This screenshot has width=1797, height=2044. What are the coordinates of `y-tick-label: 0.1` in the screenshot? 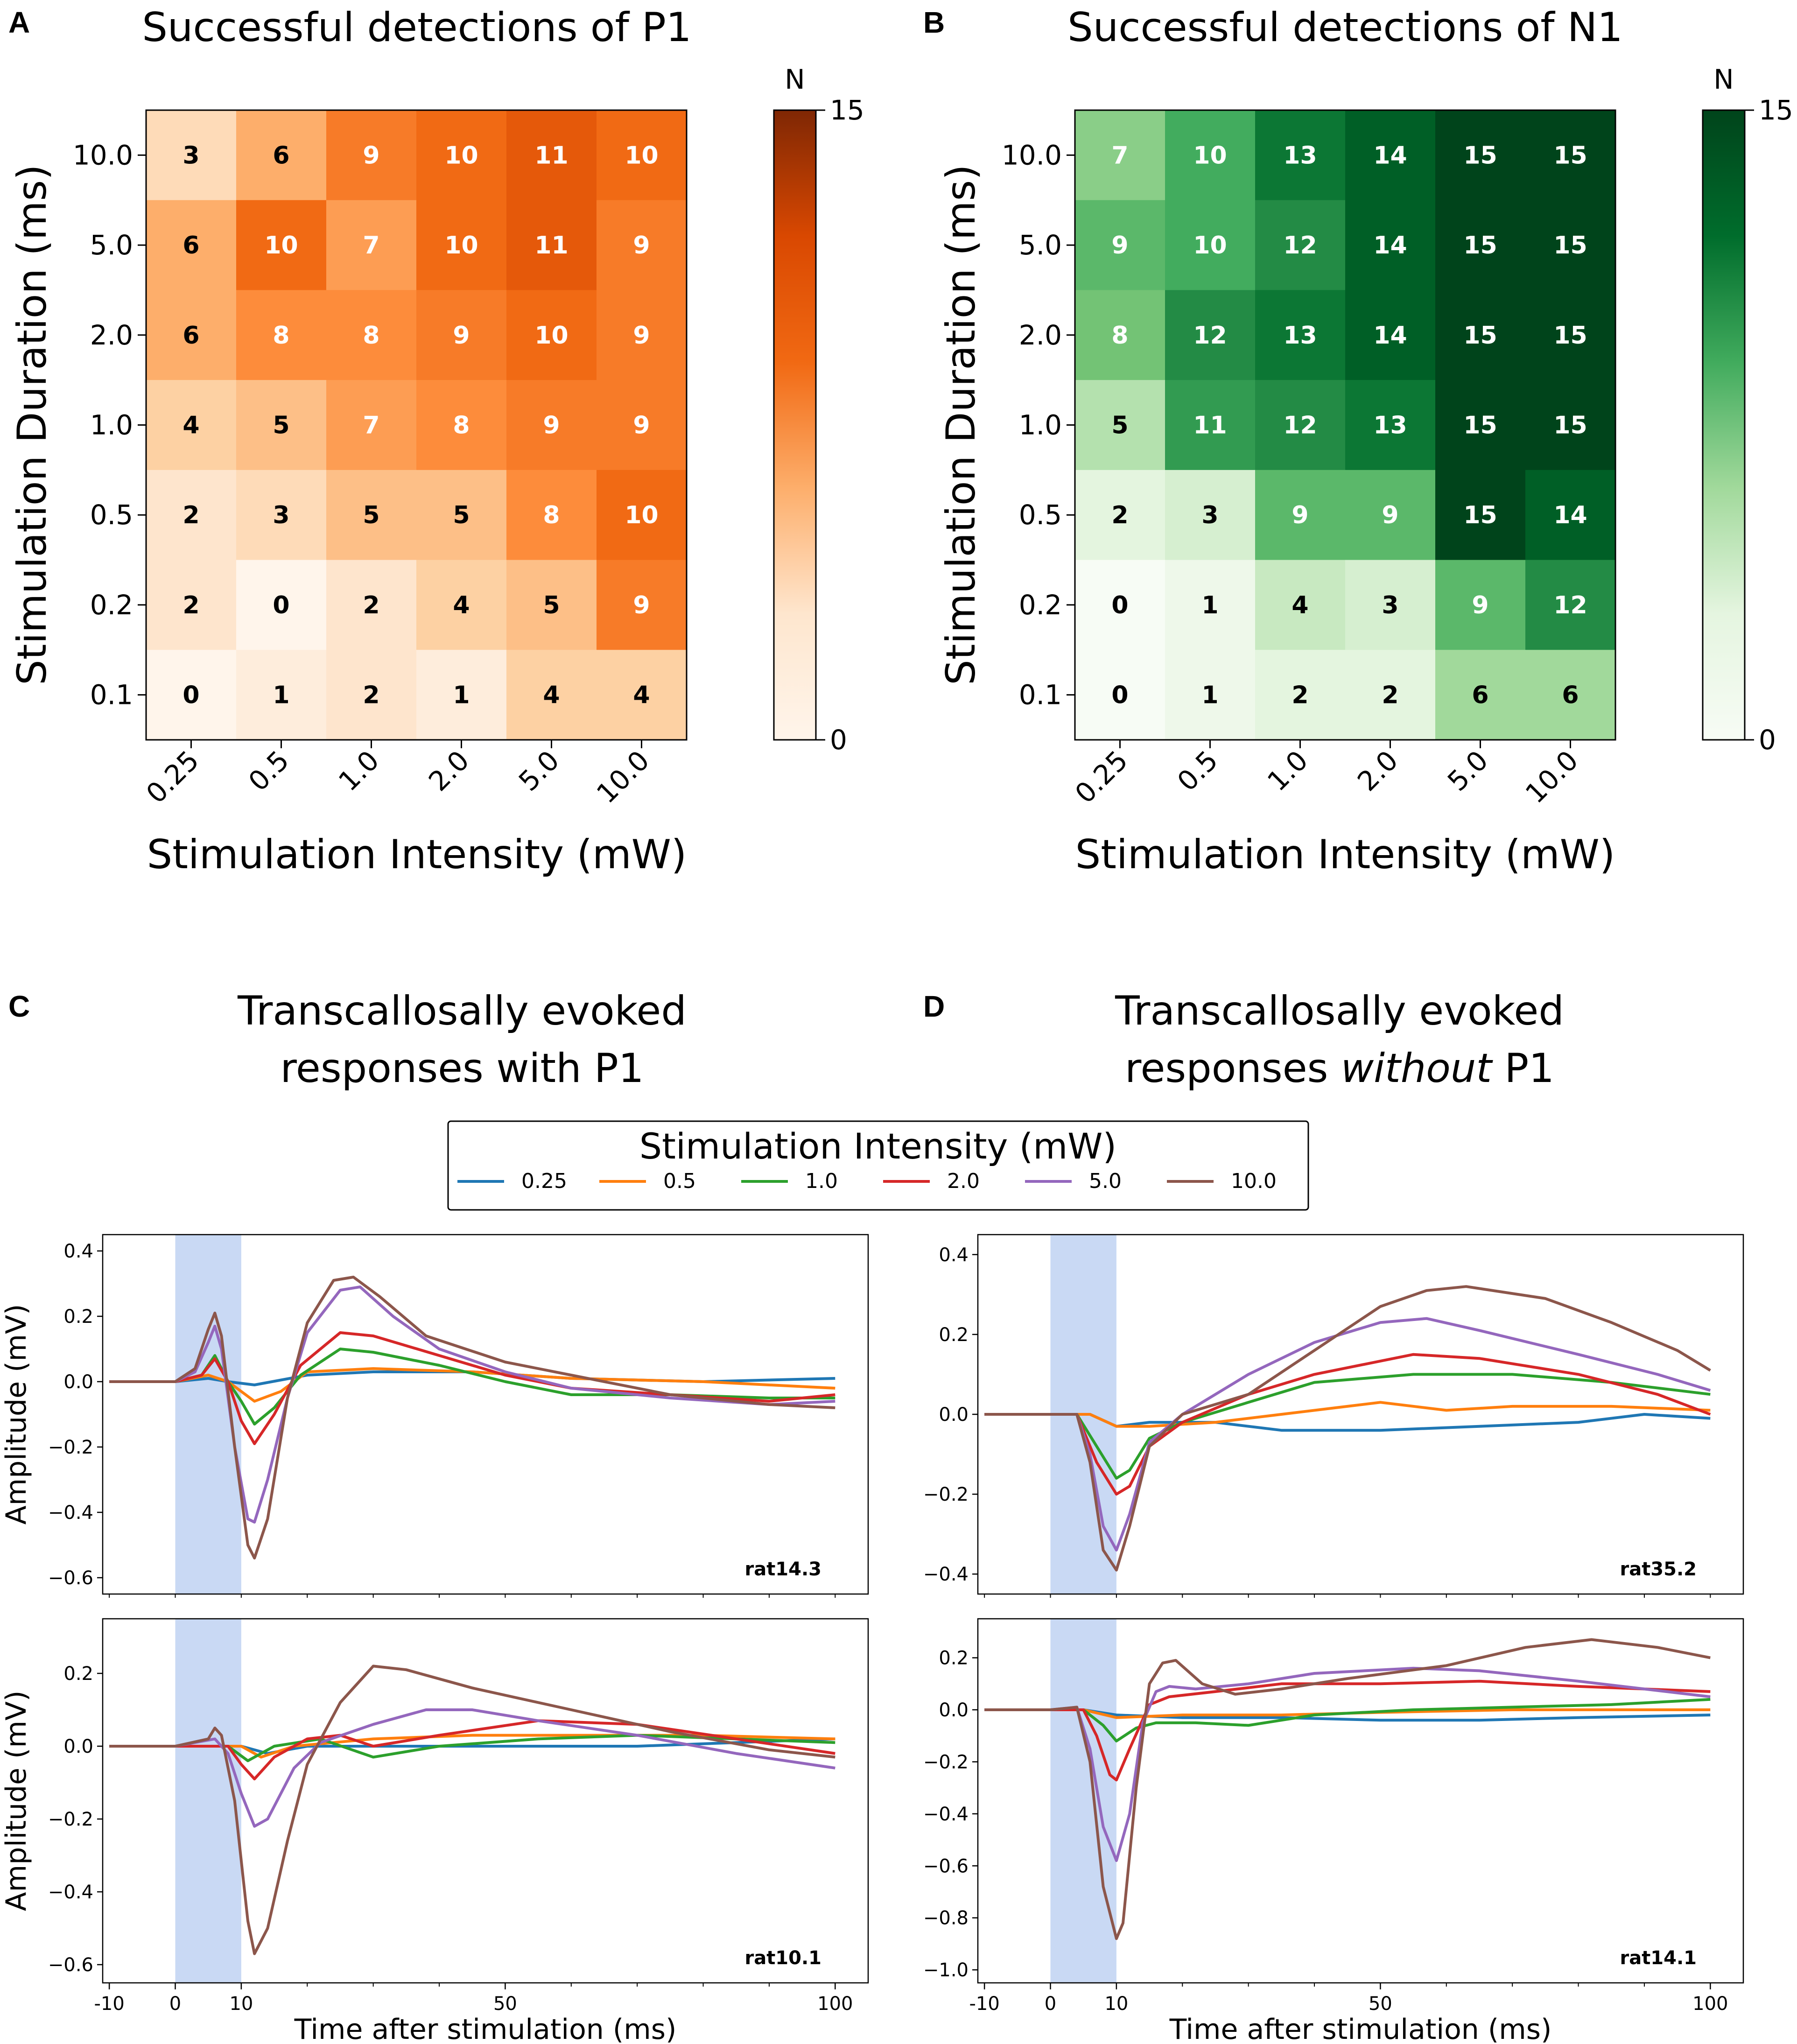 It's located at (112, 695).